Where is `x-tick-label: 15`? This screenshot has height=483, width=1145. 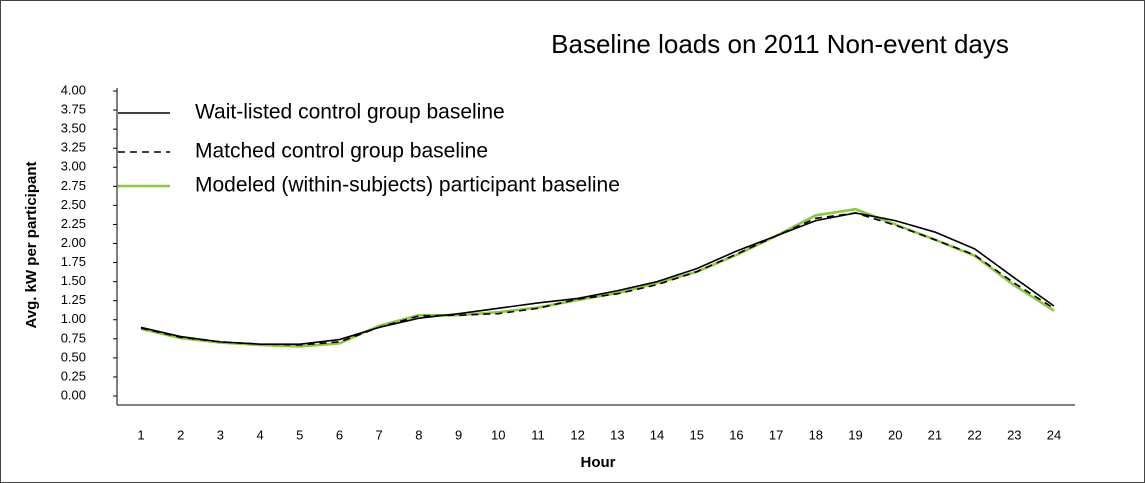
x-tick-label: 15 is located at coordinates (697, 434).